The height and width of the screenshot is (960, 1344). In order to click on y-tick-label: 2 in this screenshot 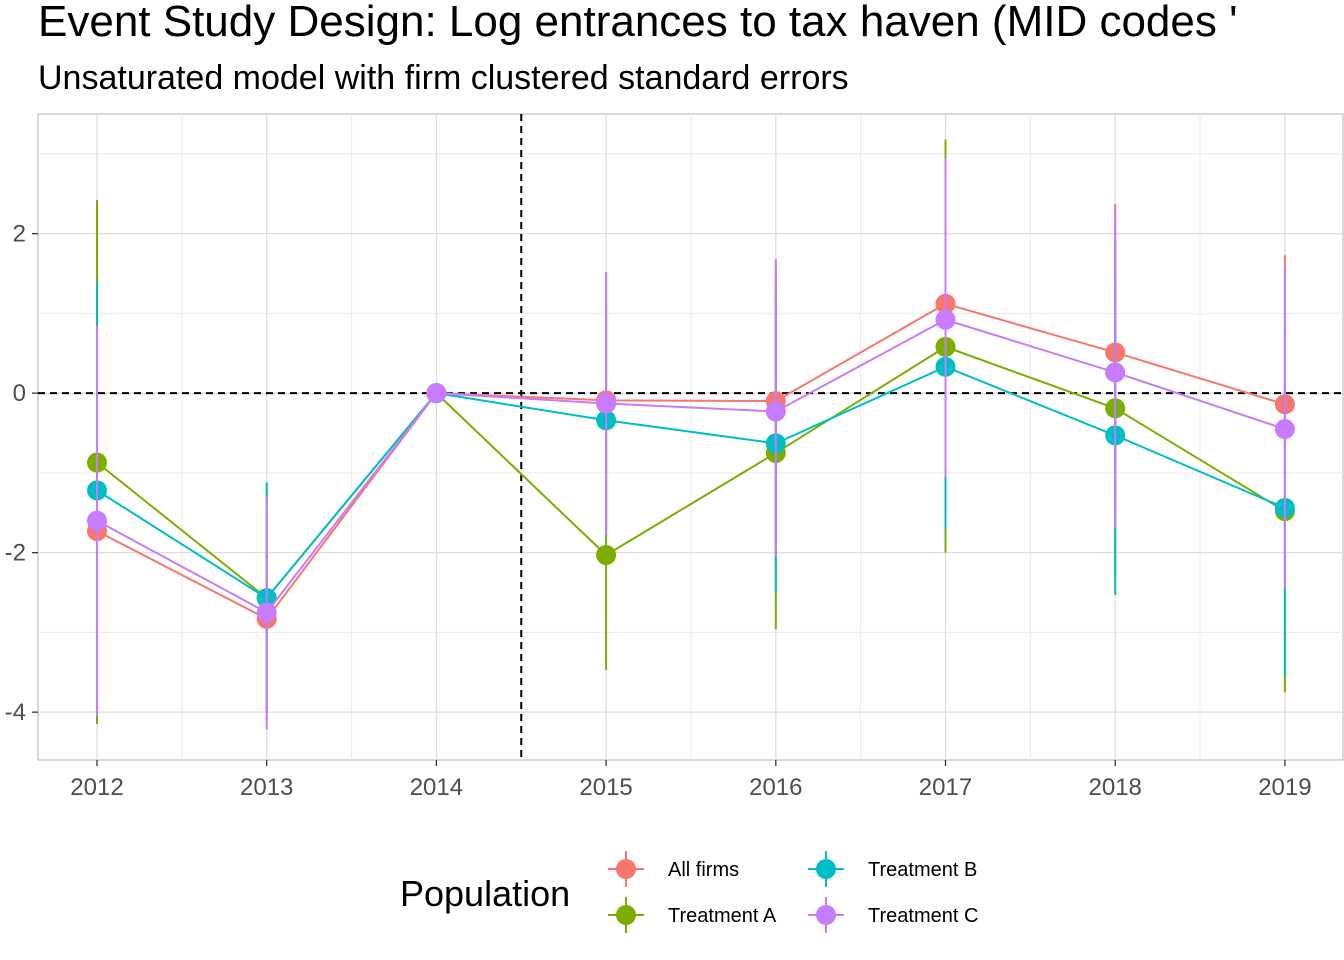, I will do `click(19, 234)`.